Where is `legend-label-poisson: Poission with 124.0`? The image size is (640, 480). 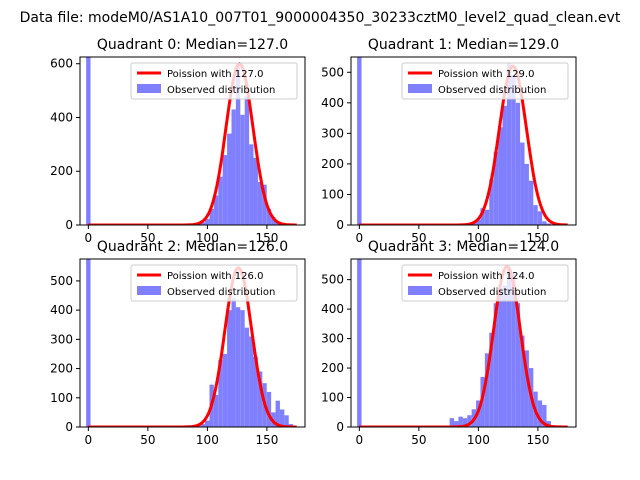 legend-label-poisson: Poission with 124.0 is located at coordinates (486, 276).